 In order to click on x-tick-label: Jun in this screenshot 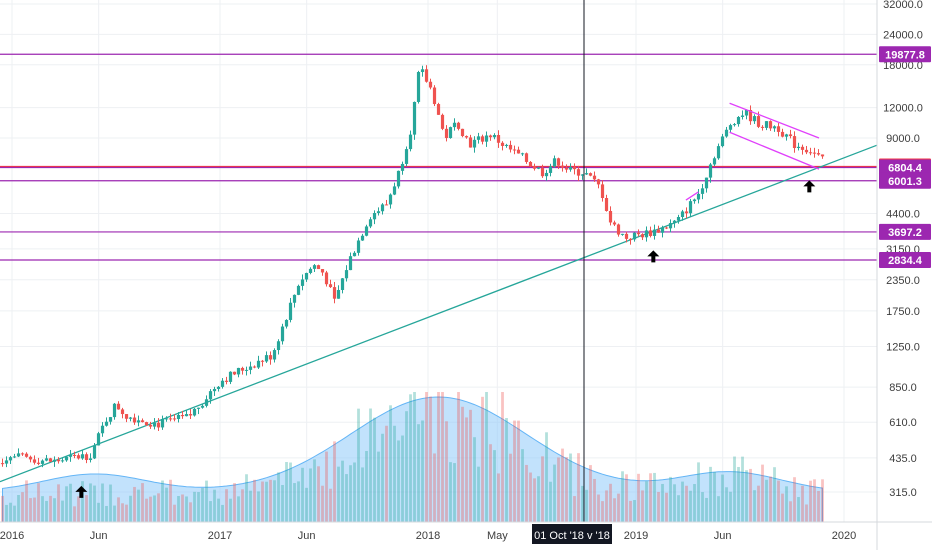, I will do `click(307, 536)`.